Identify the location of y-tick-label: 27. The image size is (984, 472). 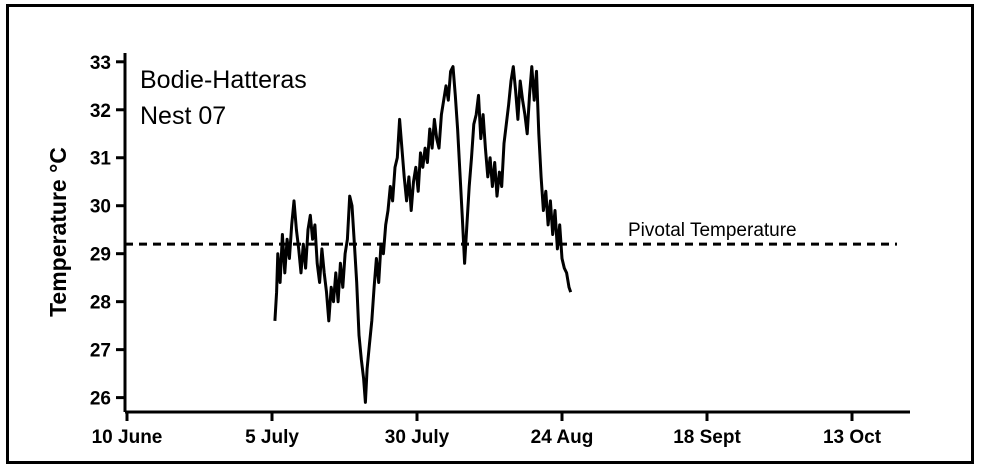
(100, 351).